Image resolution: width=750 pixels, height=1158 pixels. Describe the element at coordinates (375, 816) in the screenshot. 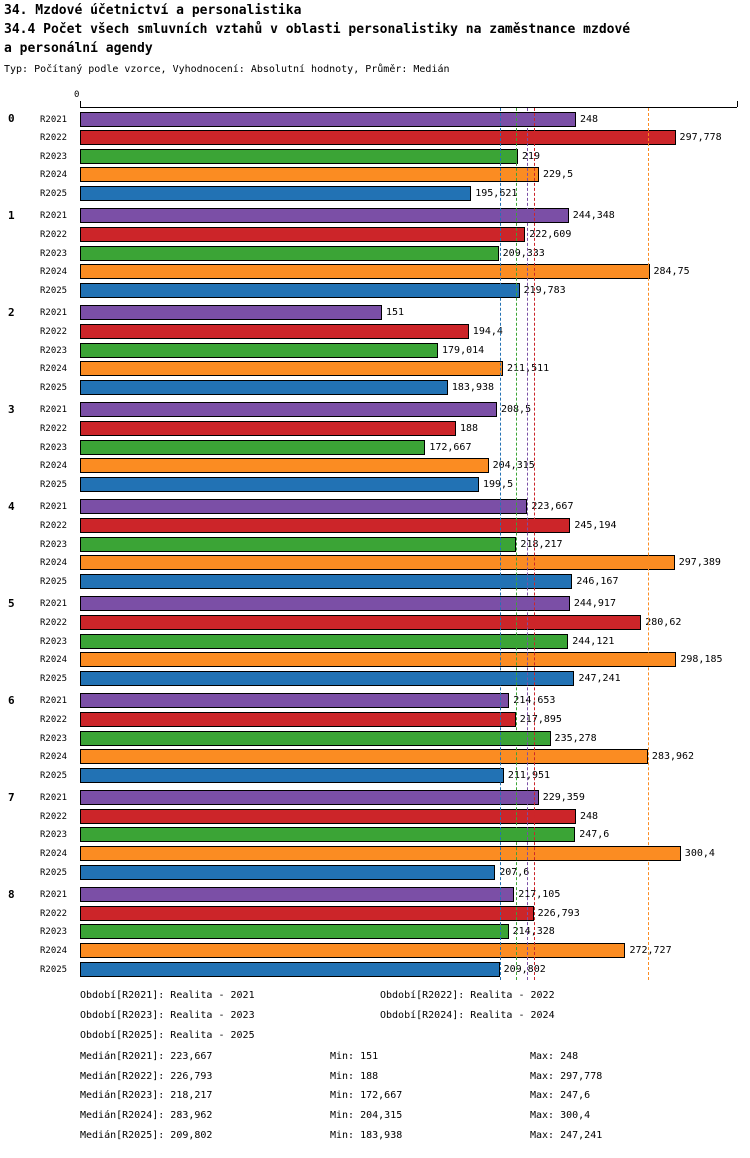

I see `bar-row: R2022 248` at that location.